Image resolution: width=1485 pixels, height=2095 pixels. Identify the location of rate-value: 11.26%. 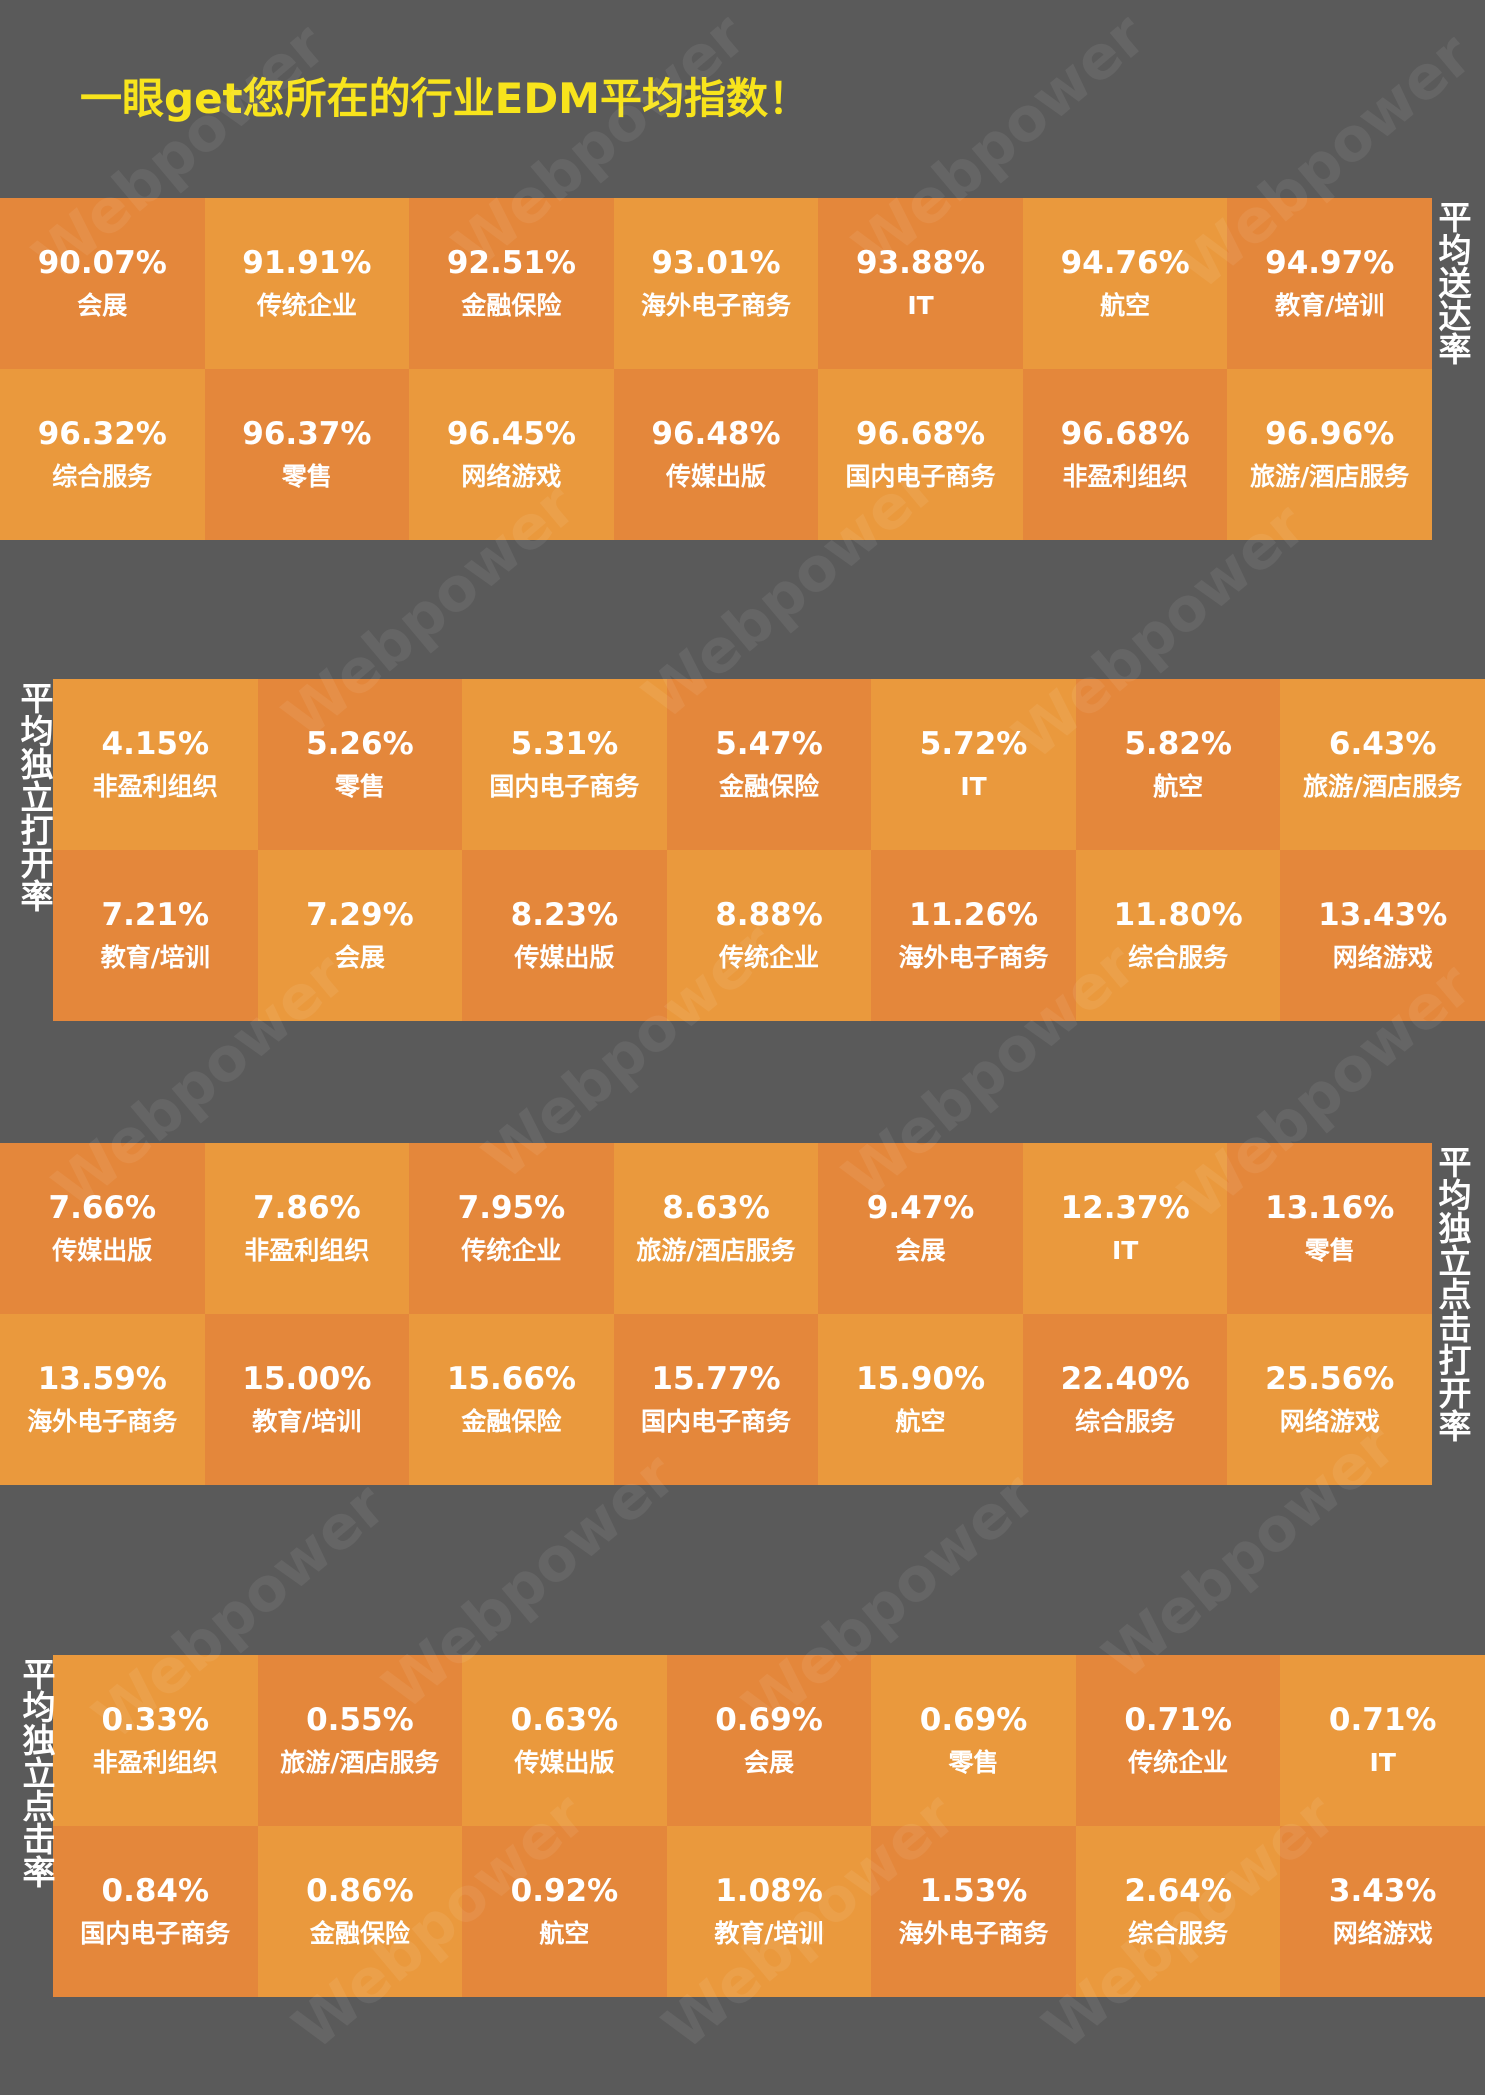
(974, 915).